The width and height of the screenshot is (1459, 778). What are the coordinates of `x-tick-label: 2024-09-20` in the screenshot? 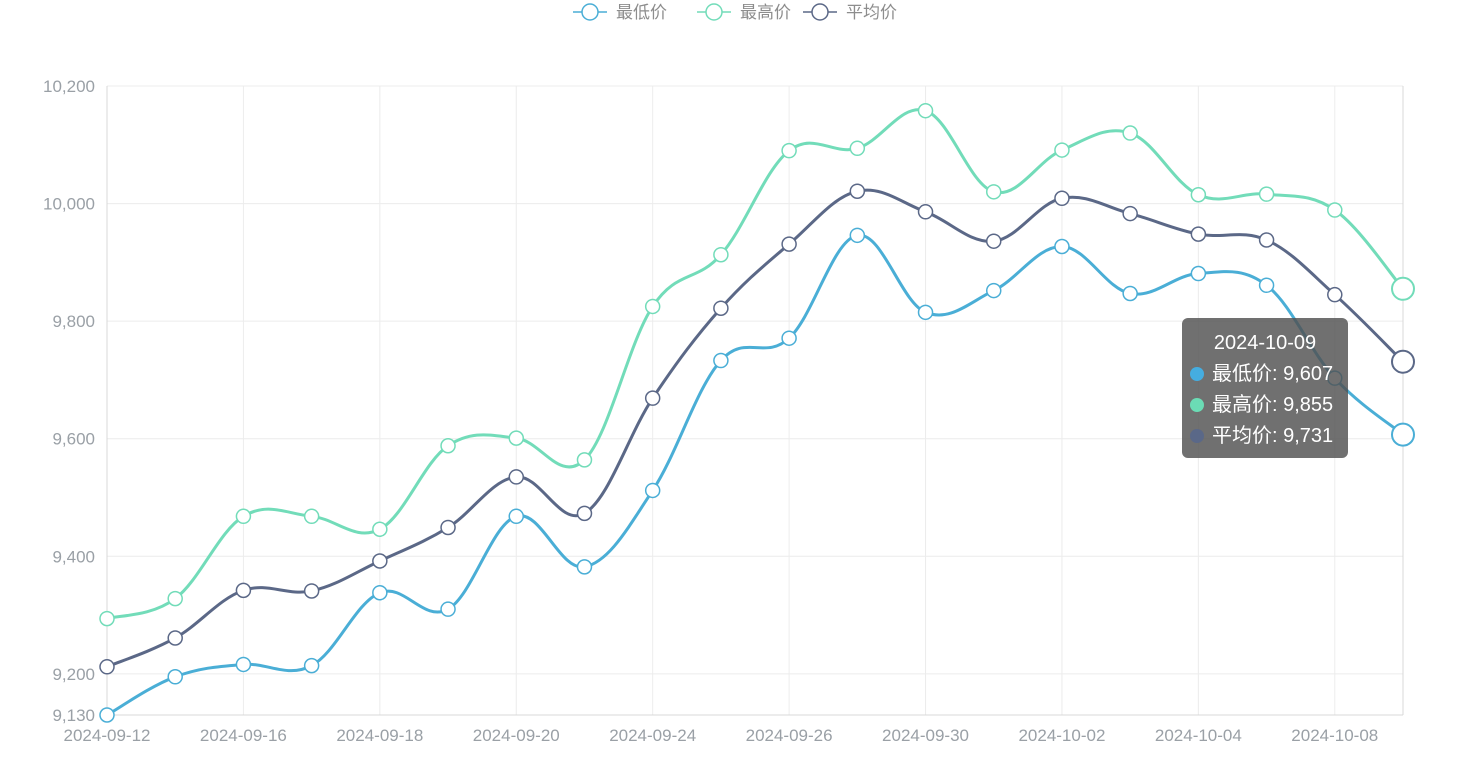 It's located at (516, 735).